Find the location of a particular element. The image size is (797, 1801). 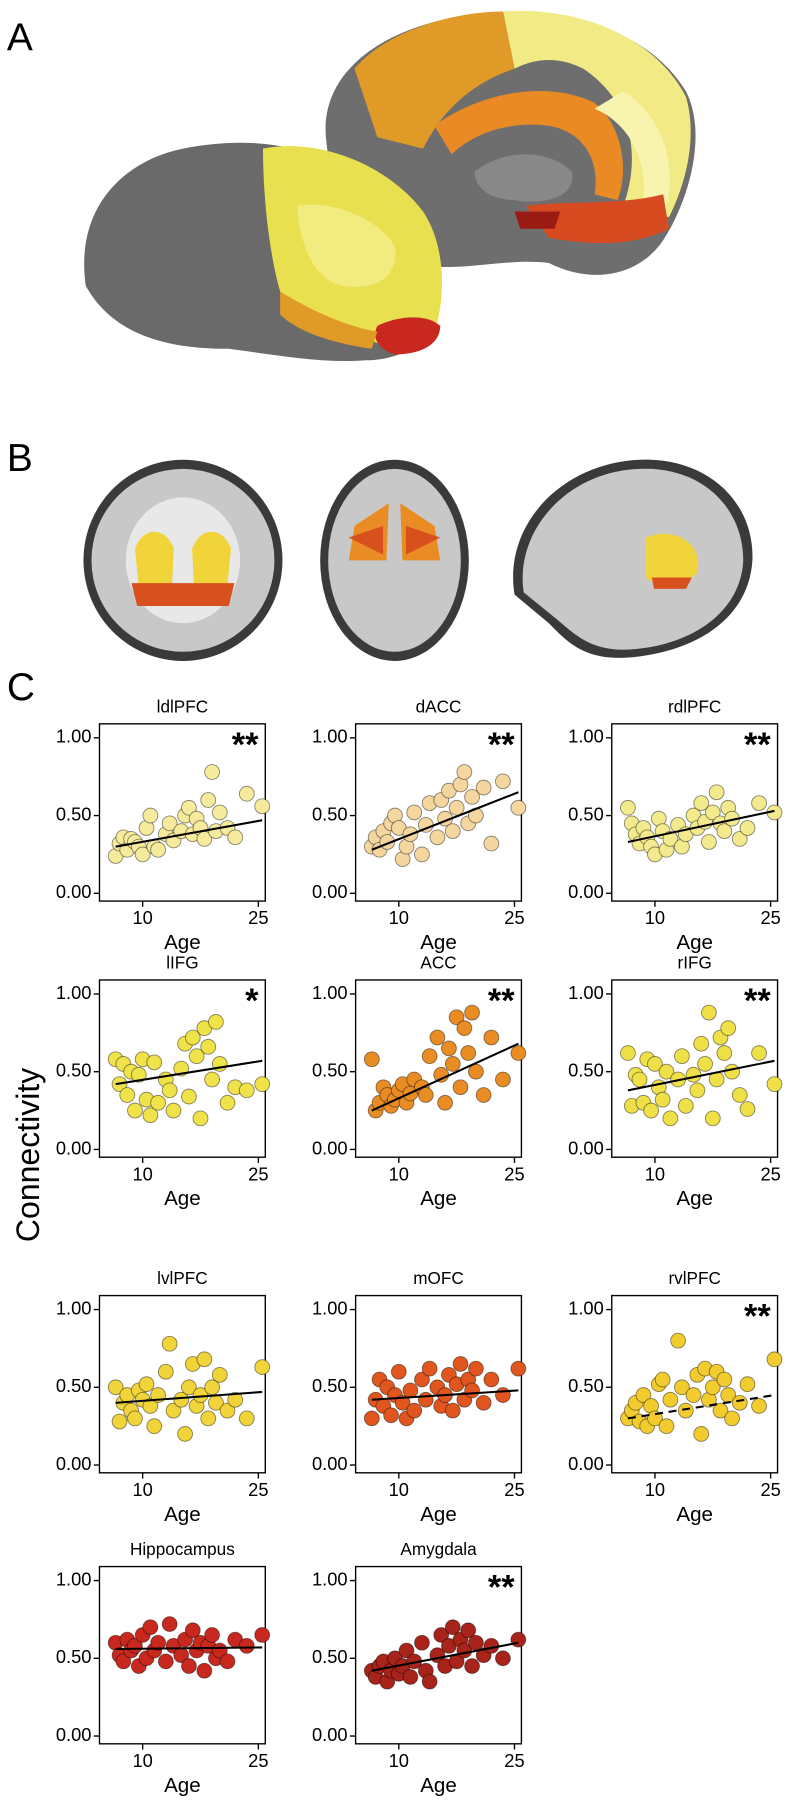

scatter-plot: ACC 0.00 0.50 1.00 10 25 Age ** is located at coordinates (419, 1081).